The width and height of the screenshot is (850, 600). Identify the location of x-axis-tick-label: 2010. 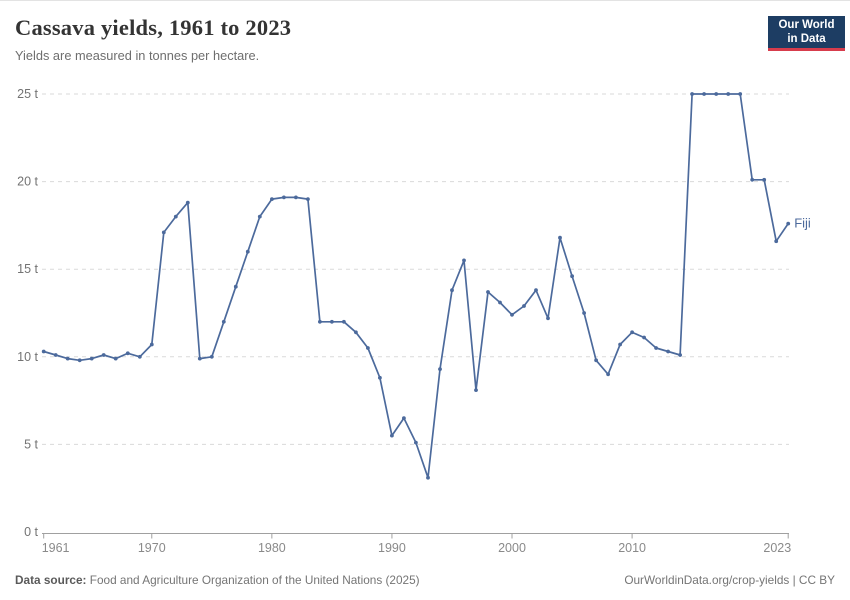
(632, 548).